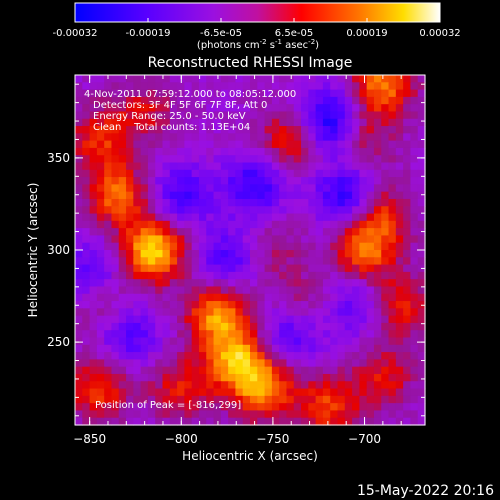  I want to click on colorbar-tick-label: -0.00032, so click(75, 33).